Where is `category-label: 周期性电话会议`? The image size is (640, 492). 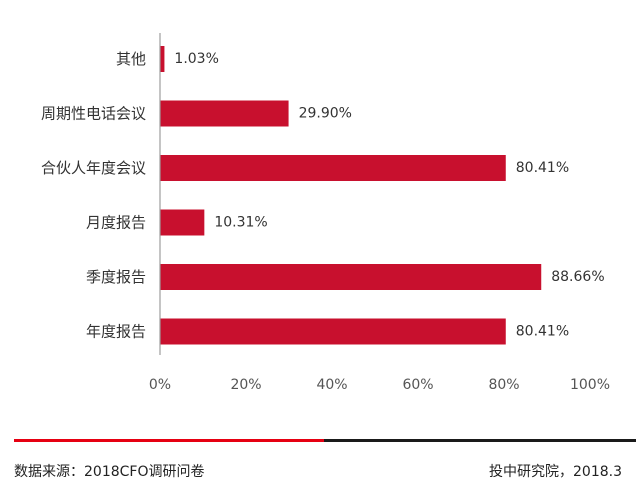
category-label: 周期性电话会议 is located at coordinates (93, 114).